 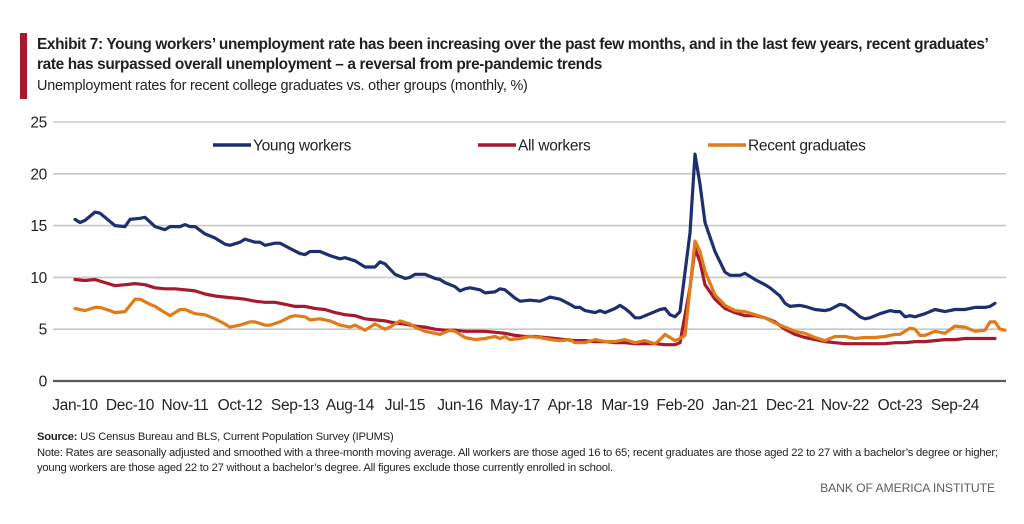 I want to click on y-tick-label-20: 20, so click(x=38, y=174).